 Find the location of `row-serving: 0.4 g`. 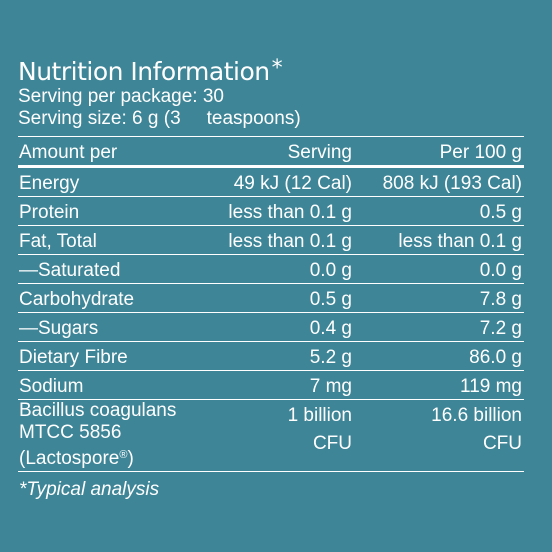

row-serving: 0.4 g is located at coordinates (270, 327).